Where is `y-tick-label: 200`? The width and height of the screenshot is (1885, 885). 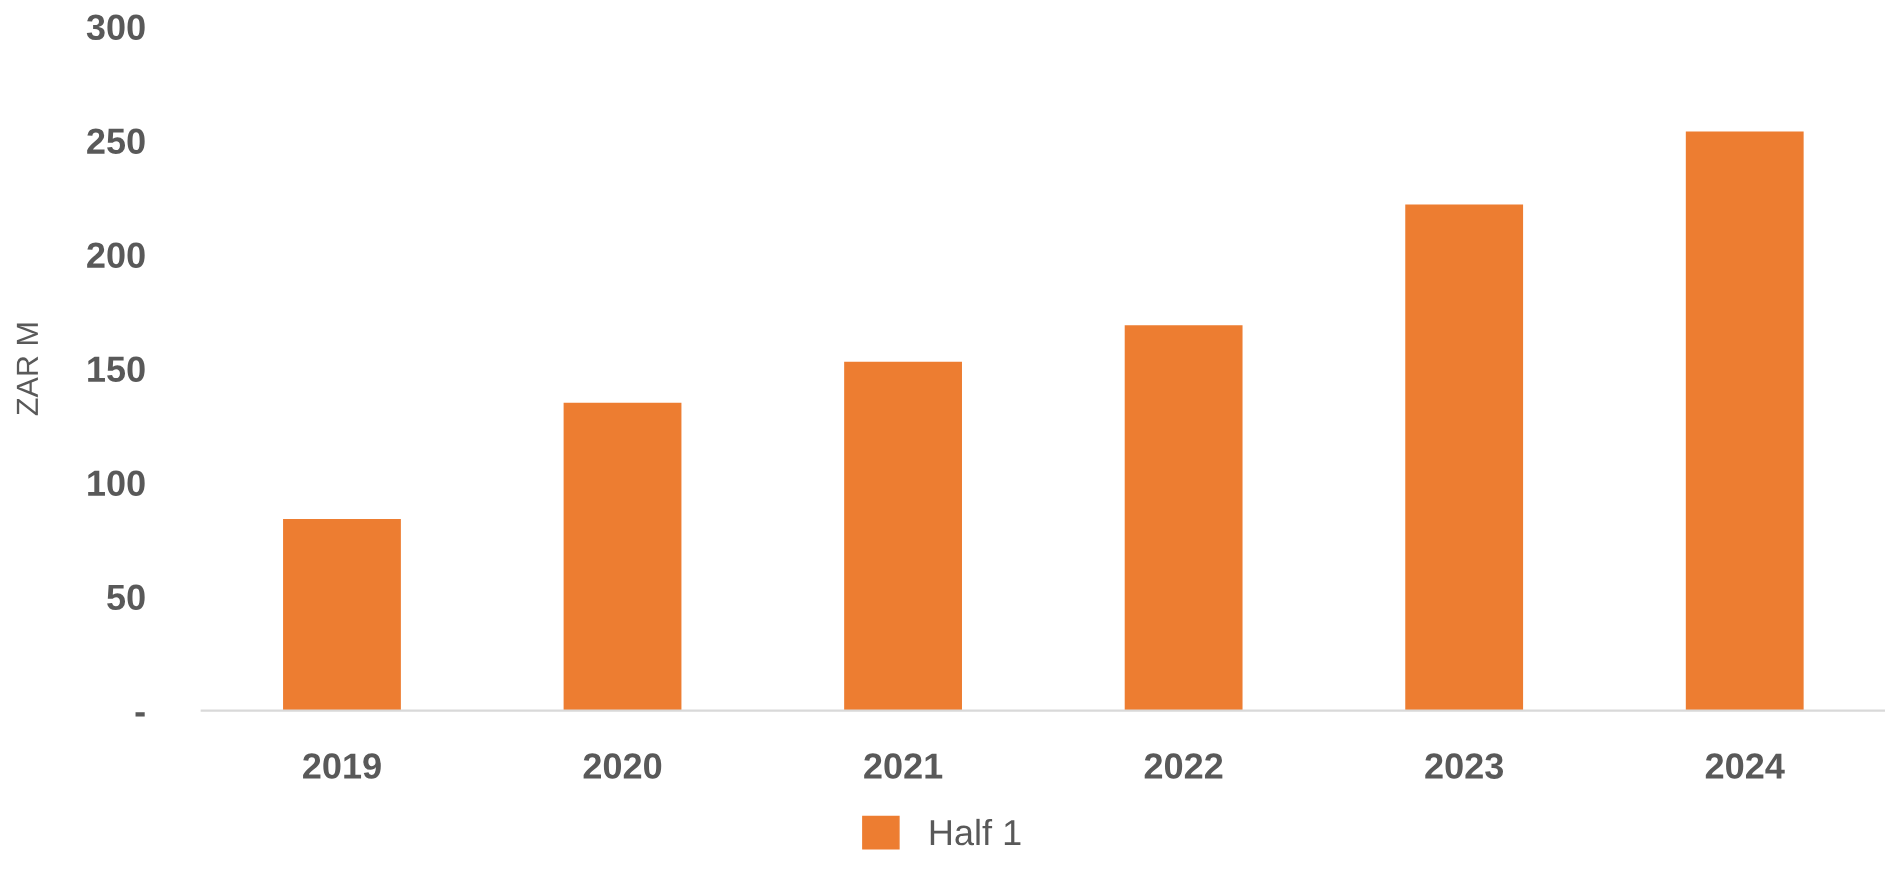
y-tick-label: 200 is located at coordinates (116, 255).